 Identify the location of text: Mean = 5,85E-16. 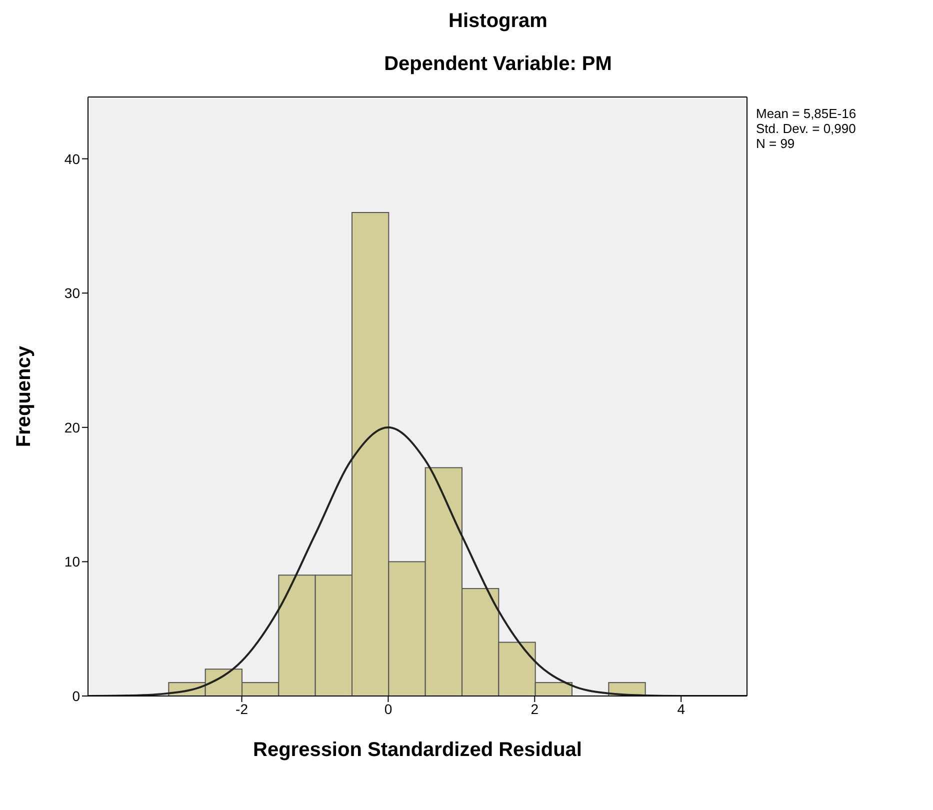
(806, 113).